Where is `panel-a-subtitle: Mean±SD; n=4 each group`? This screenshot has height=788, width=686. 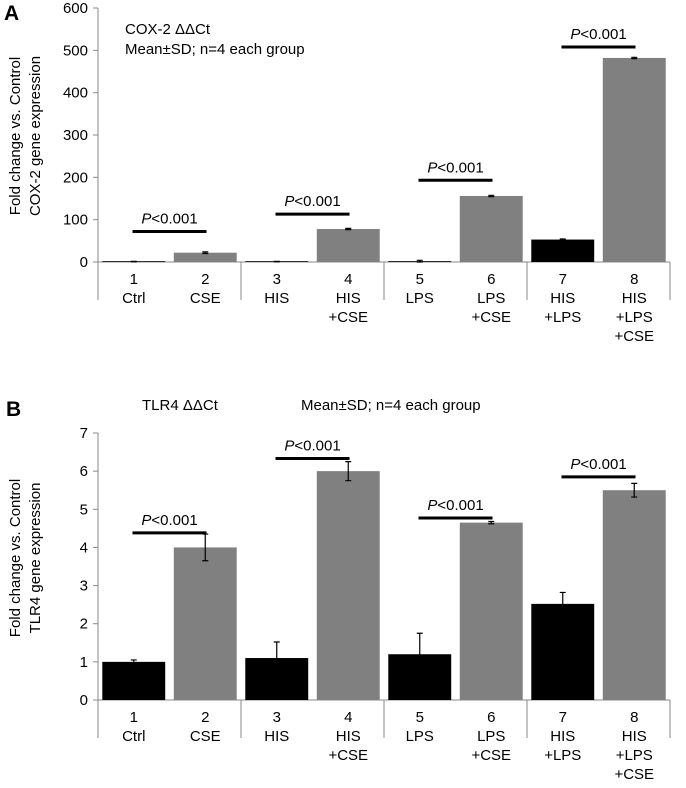
panel-a-subtitle: Mean±SD; n=4 each group is located at coordinates (215, 49).